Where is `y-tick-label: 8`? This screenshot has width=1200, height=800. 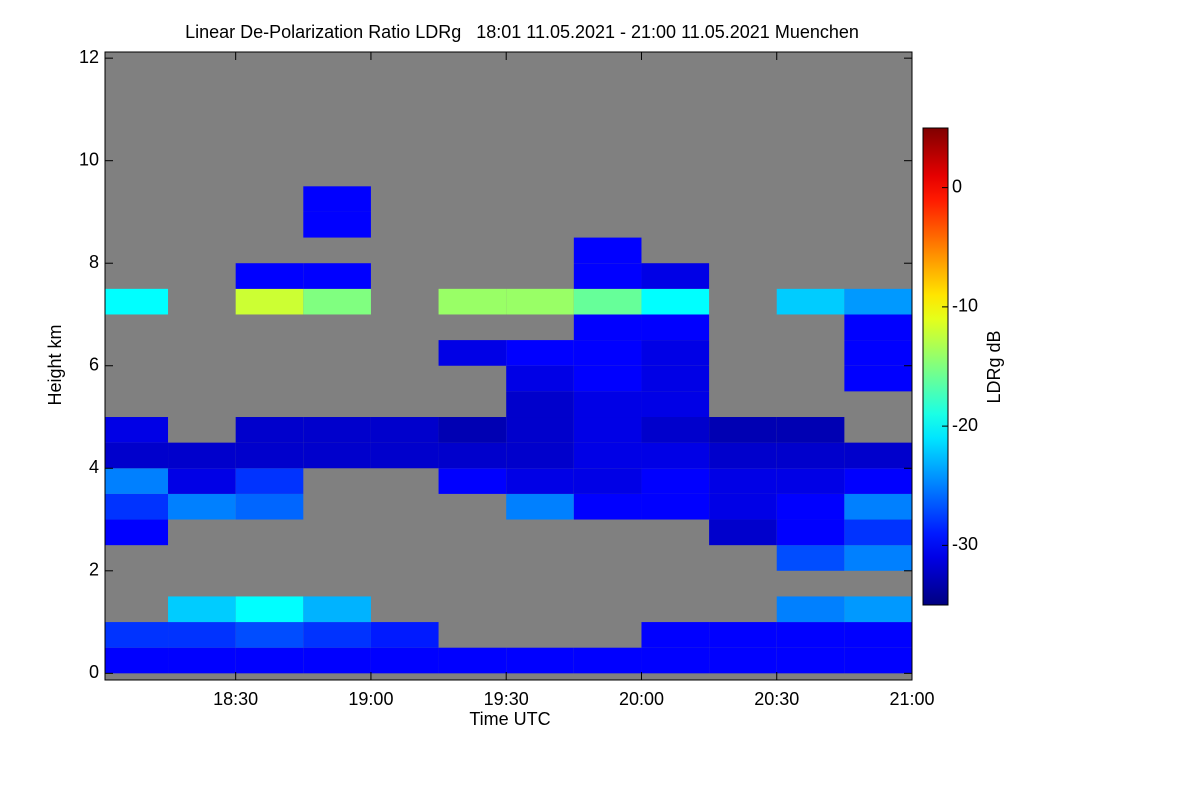
y-tick-label: 8 is located at coordinates (94, 262).